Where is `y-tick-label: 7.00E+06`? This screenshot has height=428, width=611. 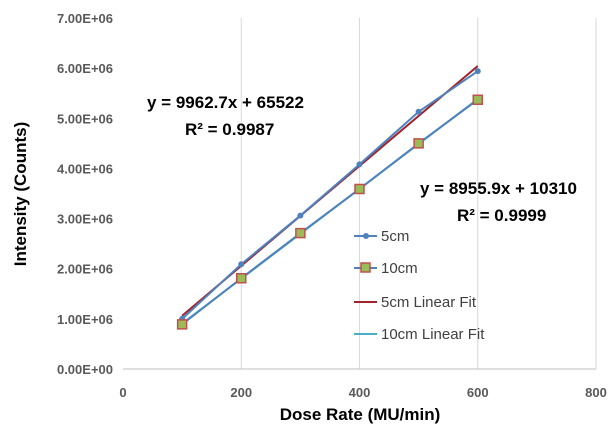
y-tick-label: 7.00E+06 is located at coordinates (85, 18).